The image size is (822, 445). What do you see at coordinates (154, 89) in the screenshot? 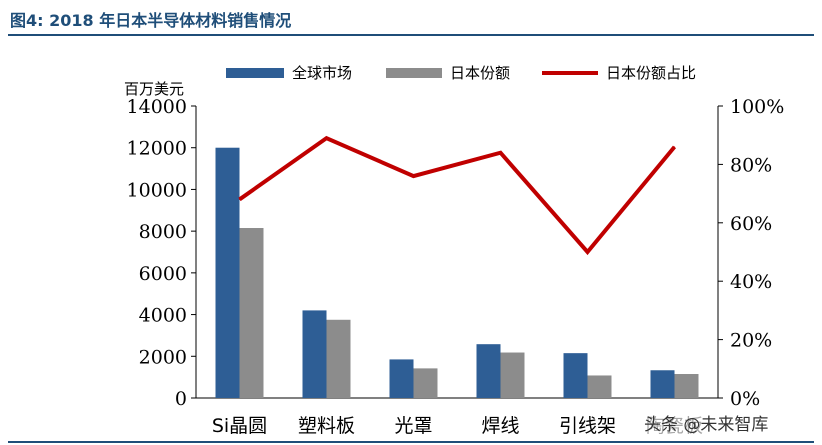
I see `y-left-unit-label: 百万美元` at bounding box center [154, 89].